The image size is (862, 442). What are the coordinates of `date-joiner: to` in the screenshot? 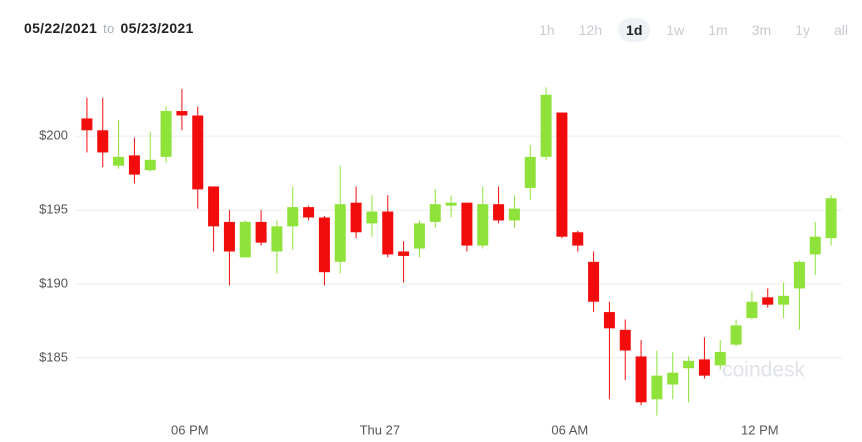 It's located at (109, 28).